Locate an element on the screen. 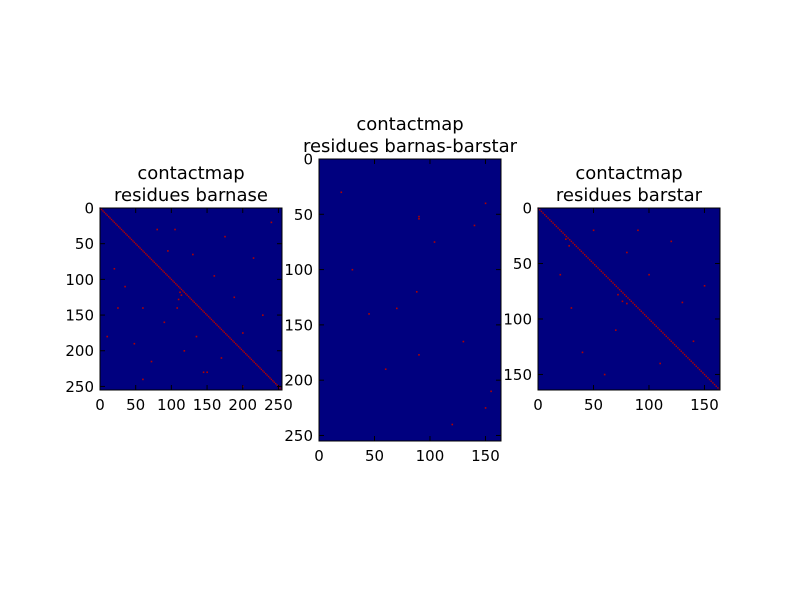 The image size is (800, 600). panel-title-line: contactmap is located at coordinates (409, 124).